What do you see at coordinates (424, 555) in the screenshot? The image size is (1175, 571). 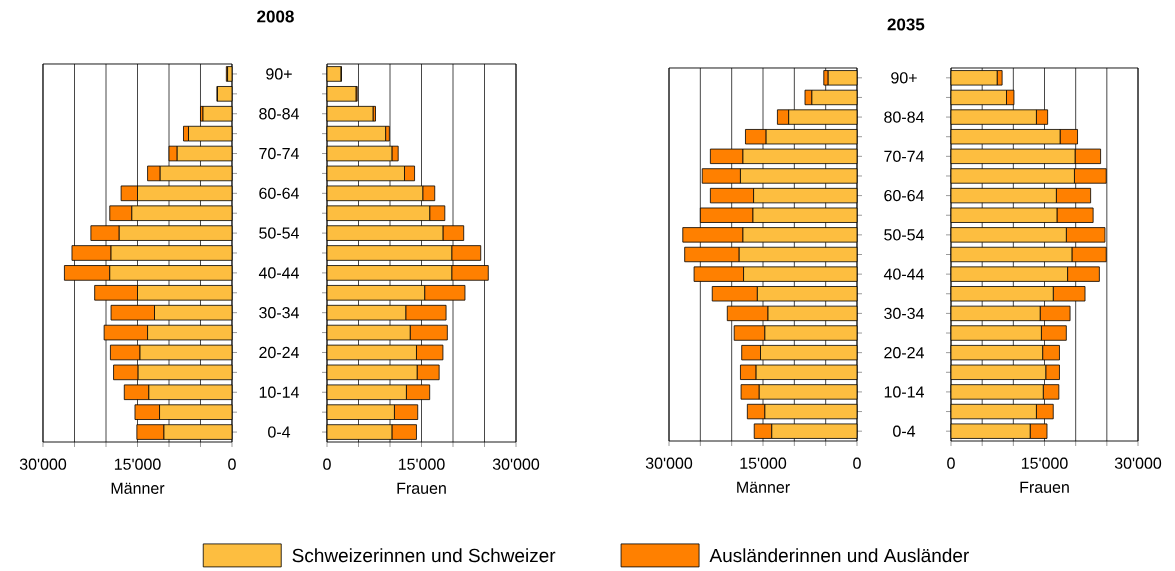 I see `legend-label: Schweizerinnen und Schweizer` at bounding box center [424, 555].